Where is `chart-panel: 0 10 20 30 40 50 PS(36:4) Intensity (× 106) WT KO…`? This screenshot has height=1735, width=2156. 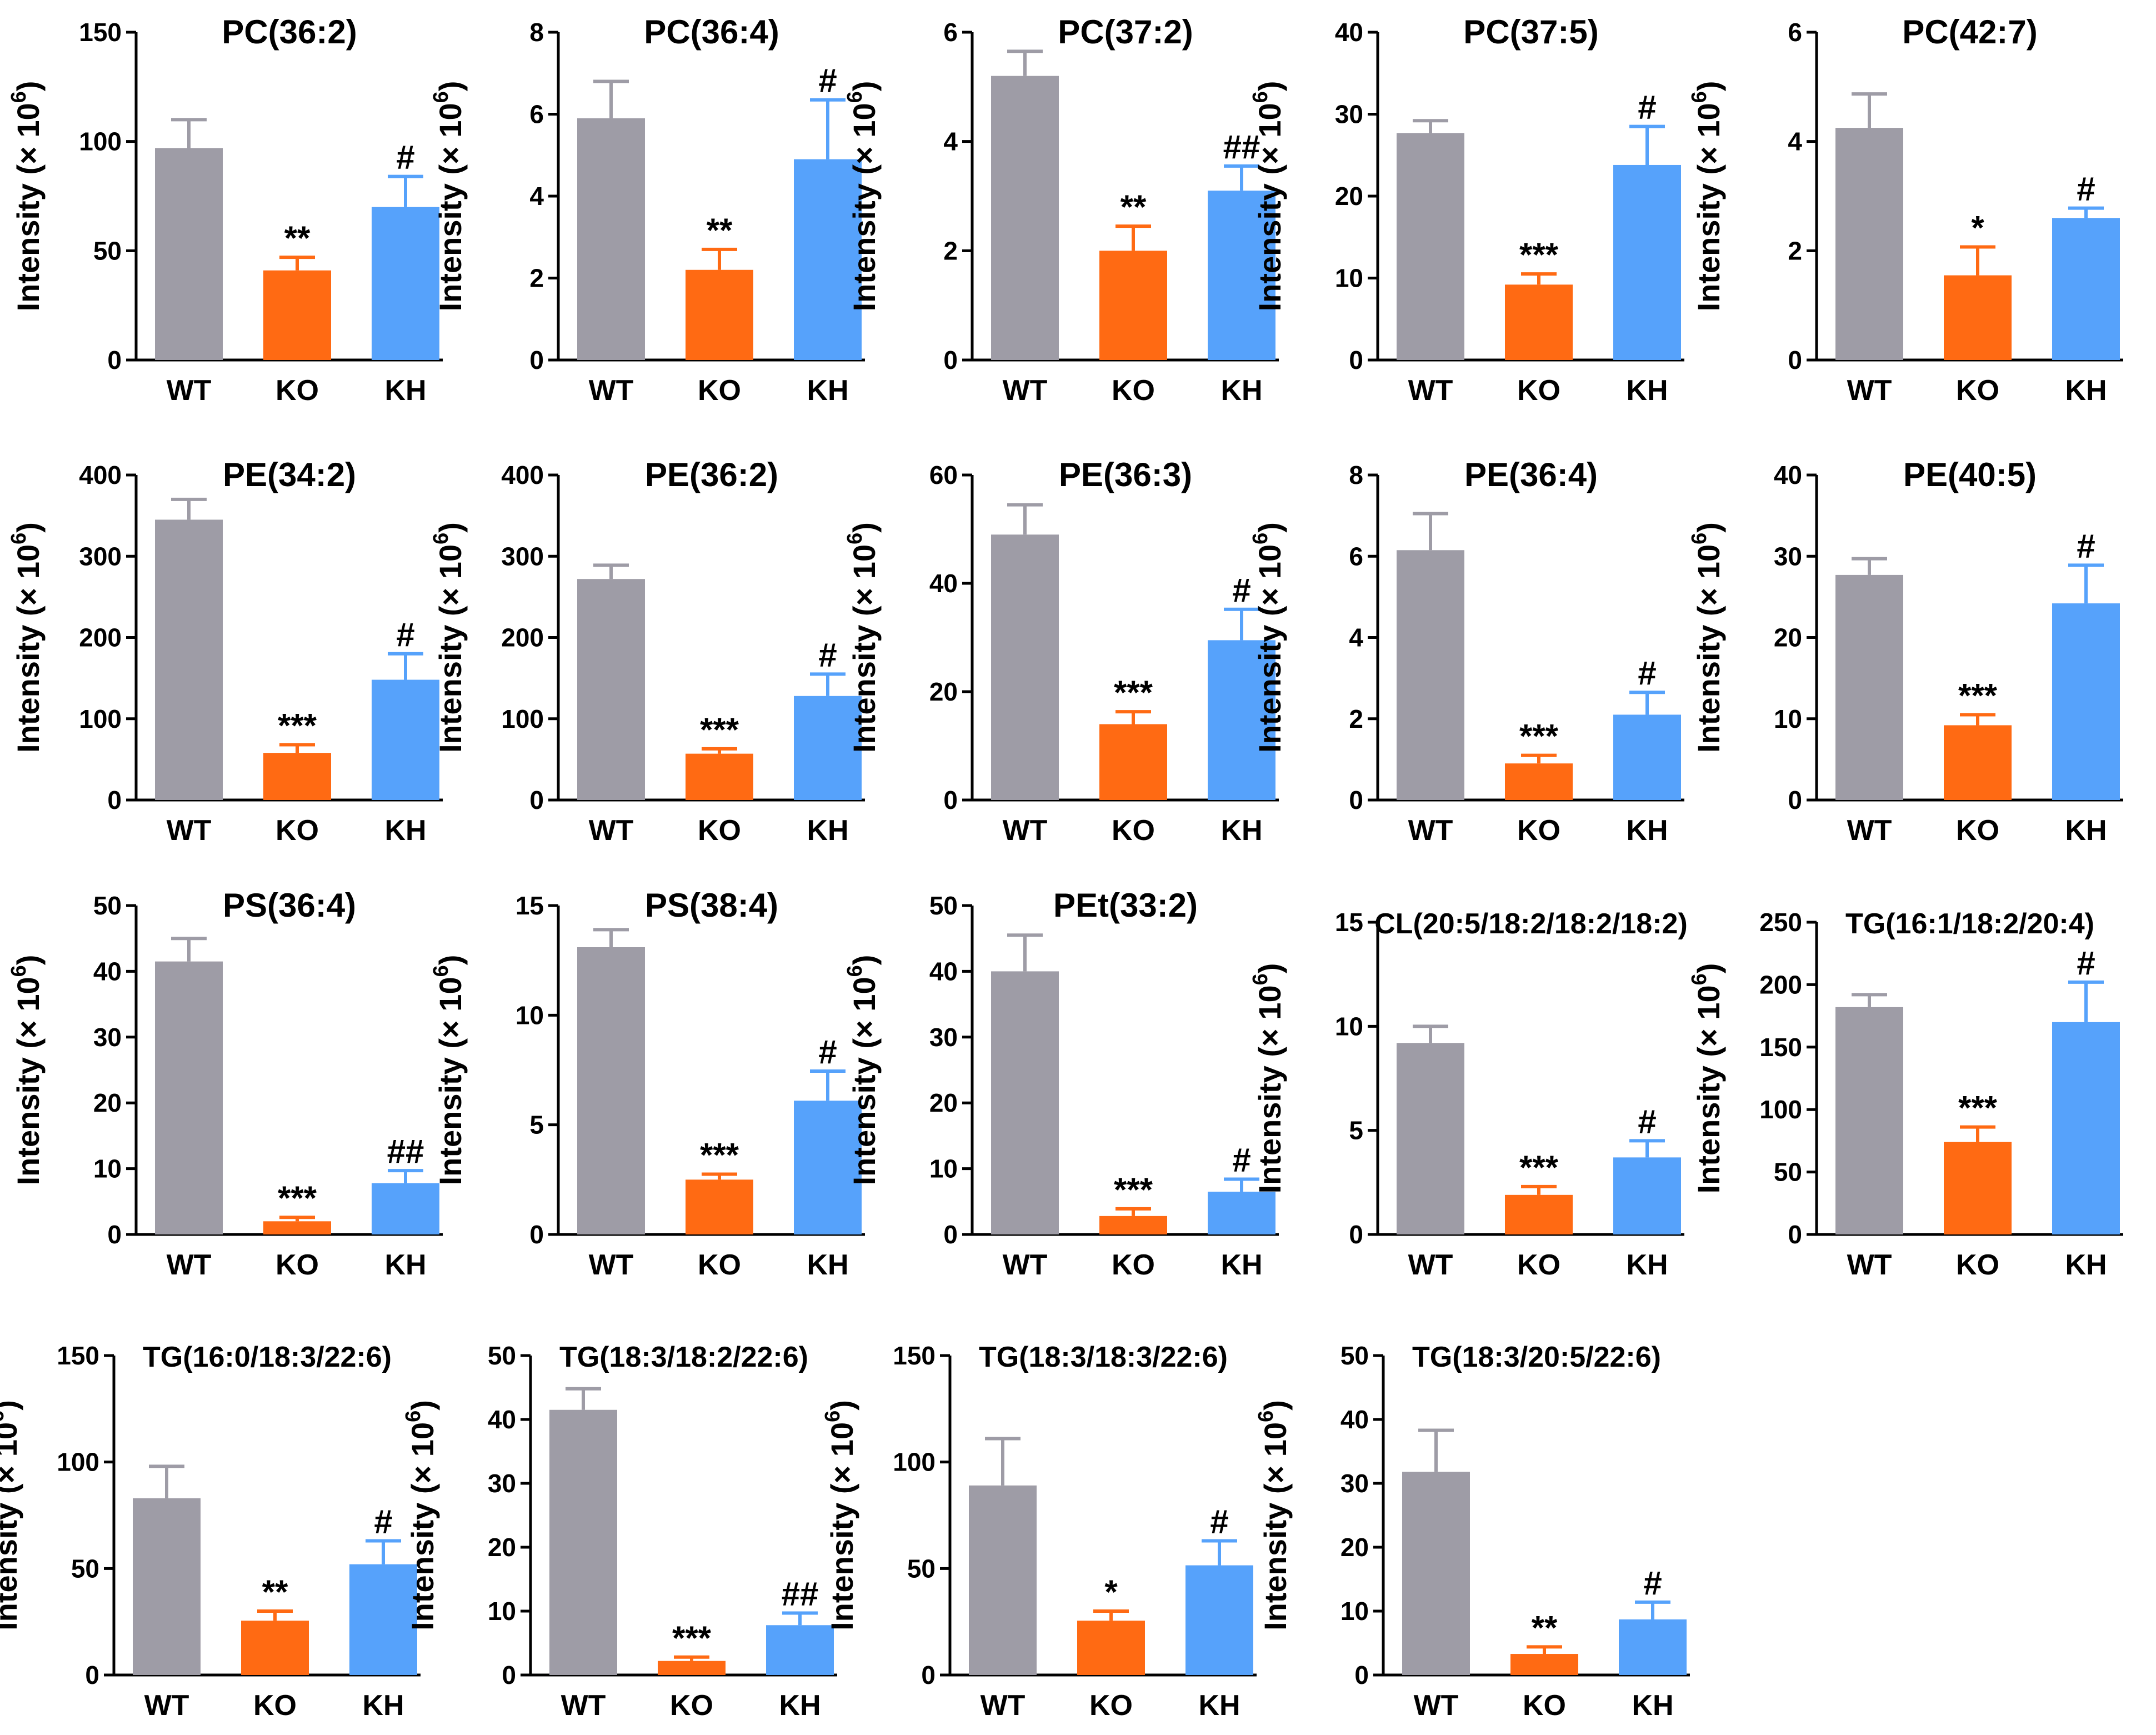
chart-panel: 0 10 20 30 40 50 PS(36:4) Intensity (× 106) WT KO… is located at coordinates (225, 1084).